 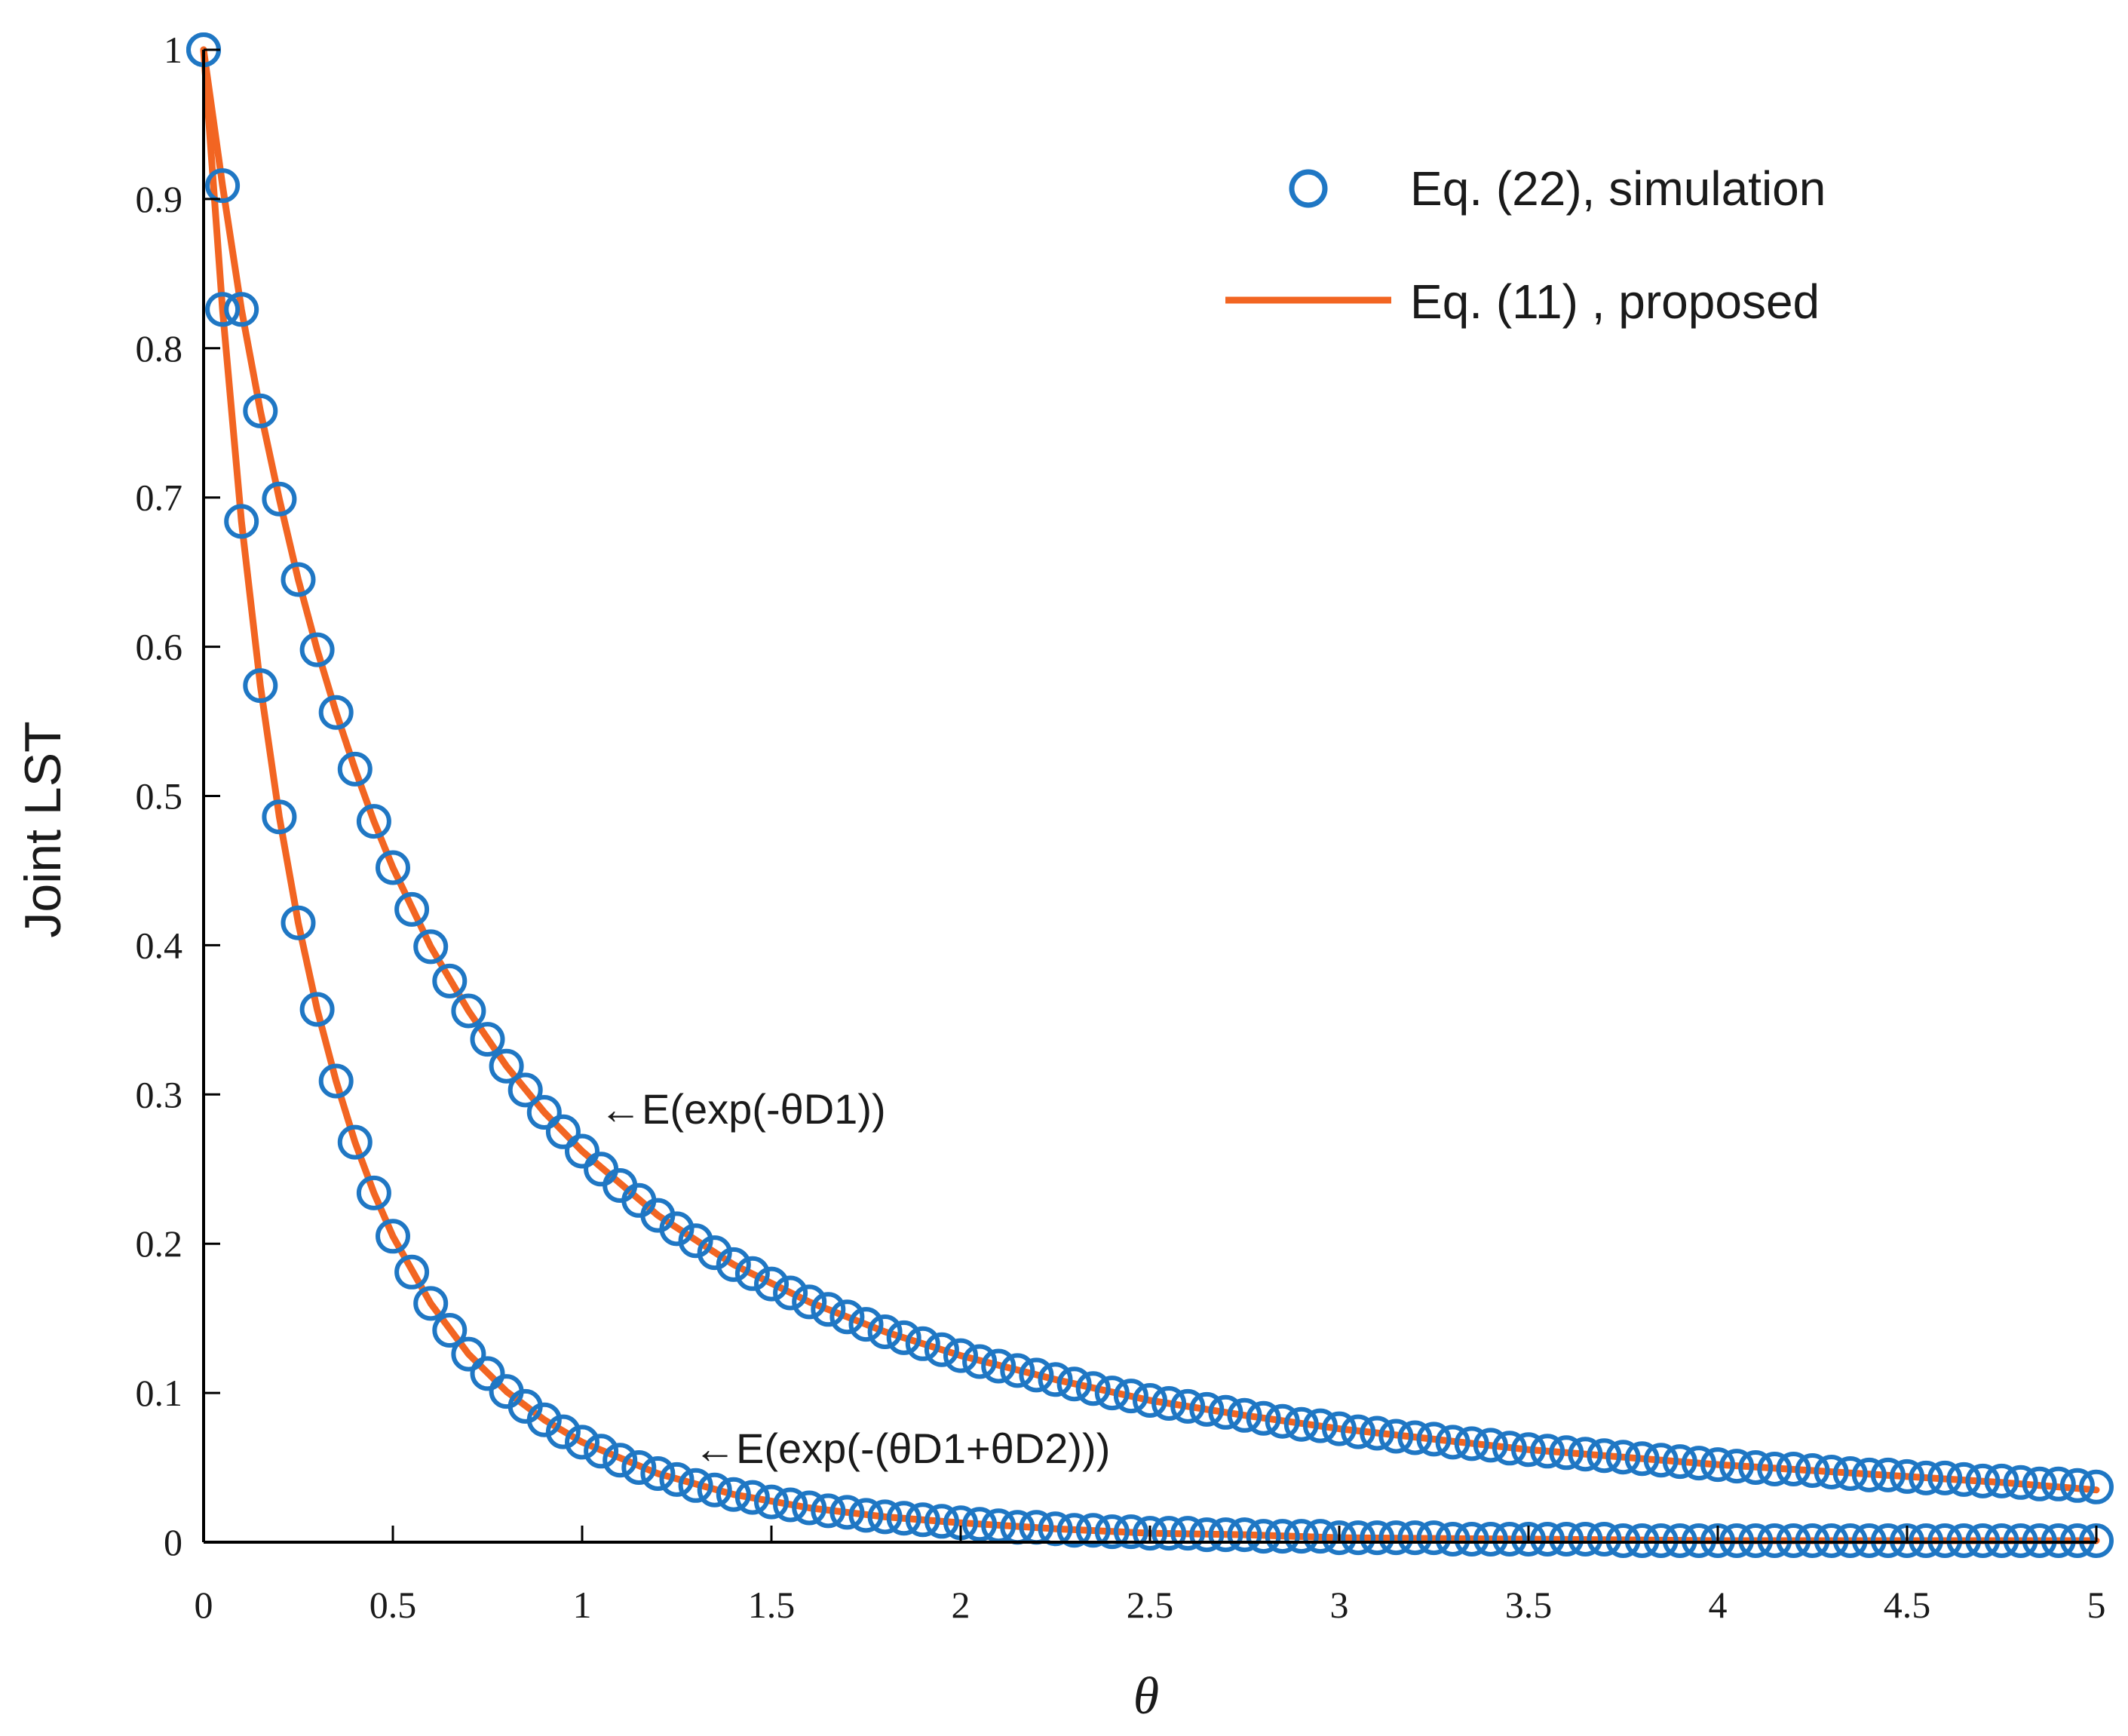 I want to click on x-tick-label: 4, so click(x=1718, y=1605).